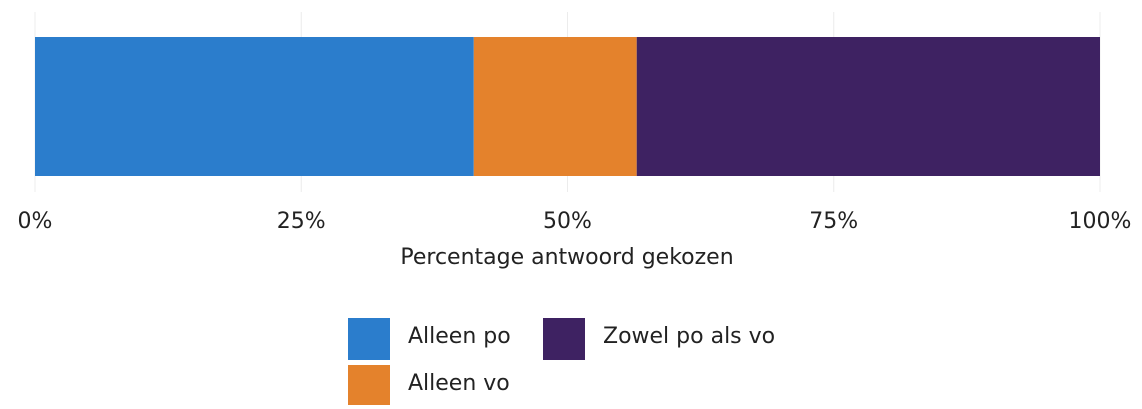  What do you see at coordinates (567, 221) in the screenshot?
I see `x-tick-label: 50%` at bounding box center [567, 221].